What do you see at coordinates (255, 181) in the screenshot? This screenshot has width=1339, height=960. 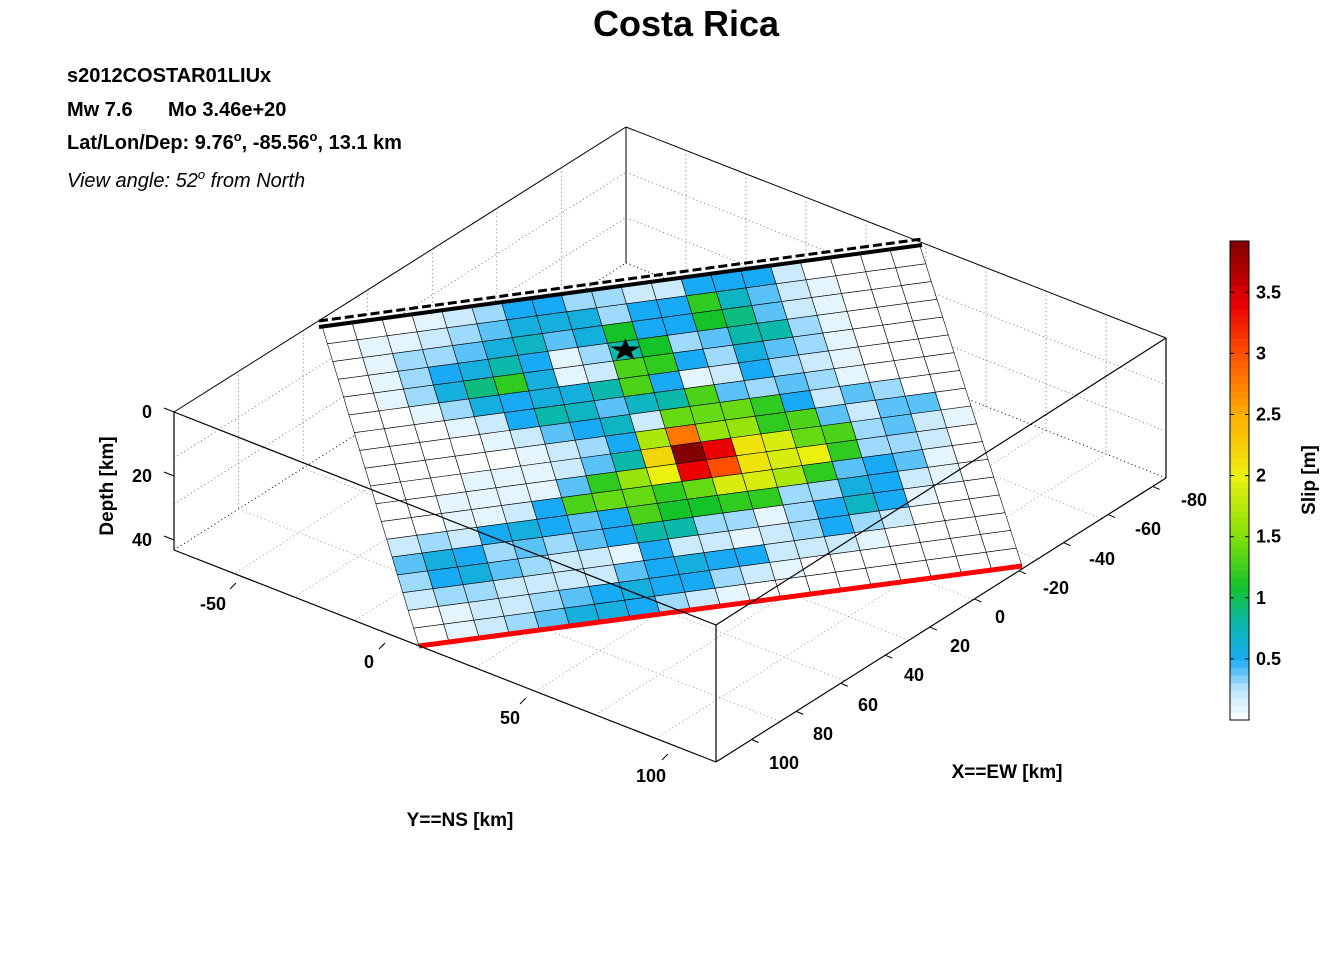 I see `view-suffix: from North` at bounding box center [255, 181].